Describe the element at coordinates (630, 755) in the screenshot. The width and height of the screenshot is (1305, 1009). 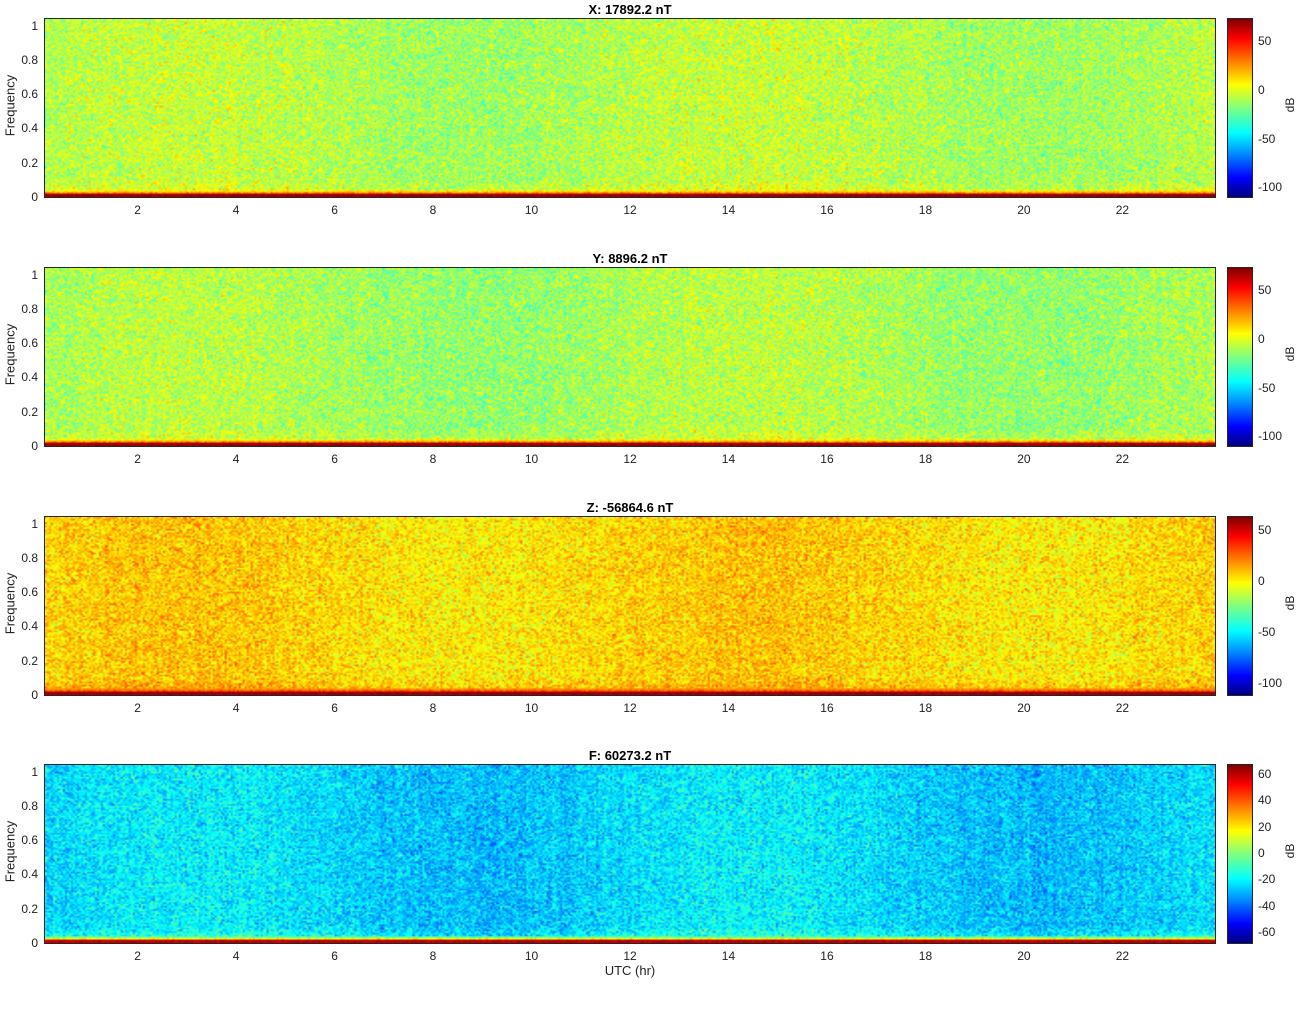
I see `panel-title: F: 60273.2 nT` at that location.